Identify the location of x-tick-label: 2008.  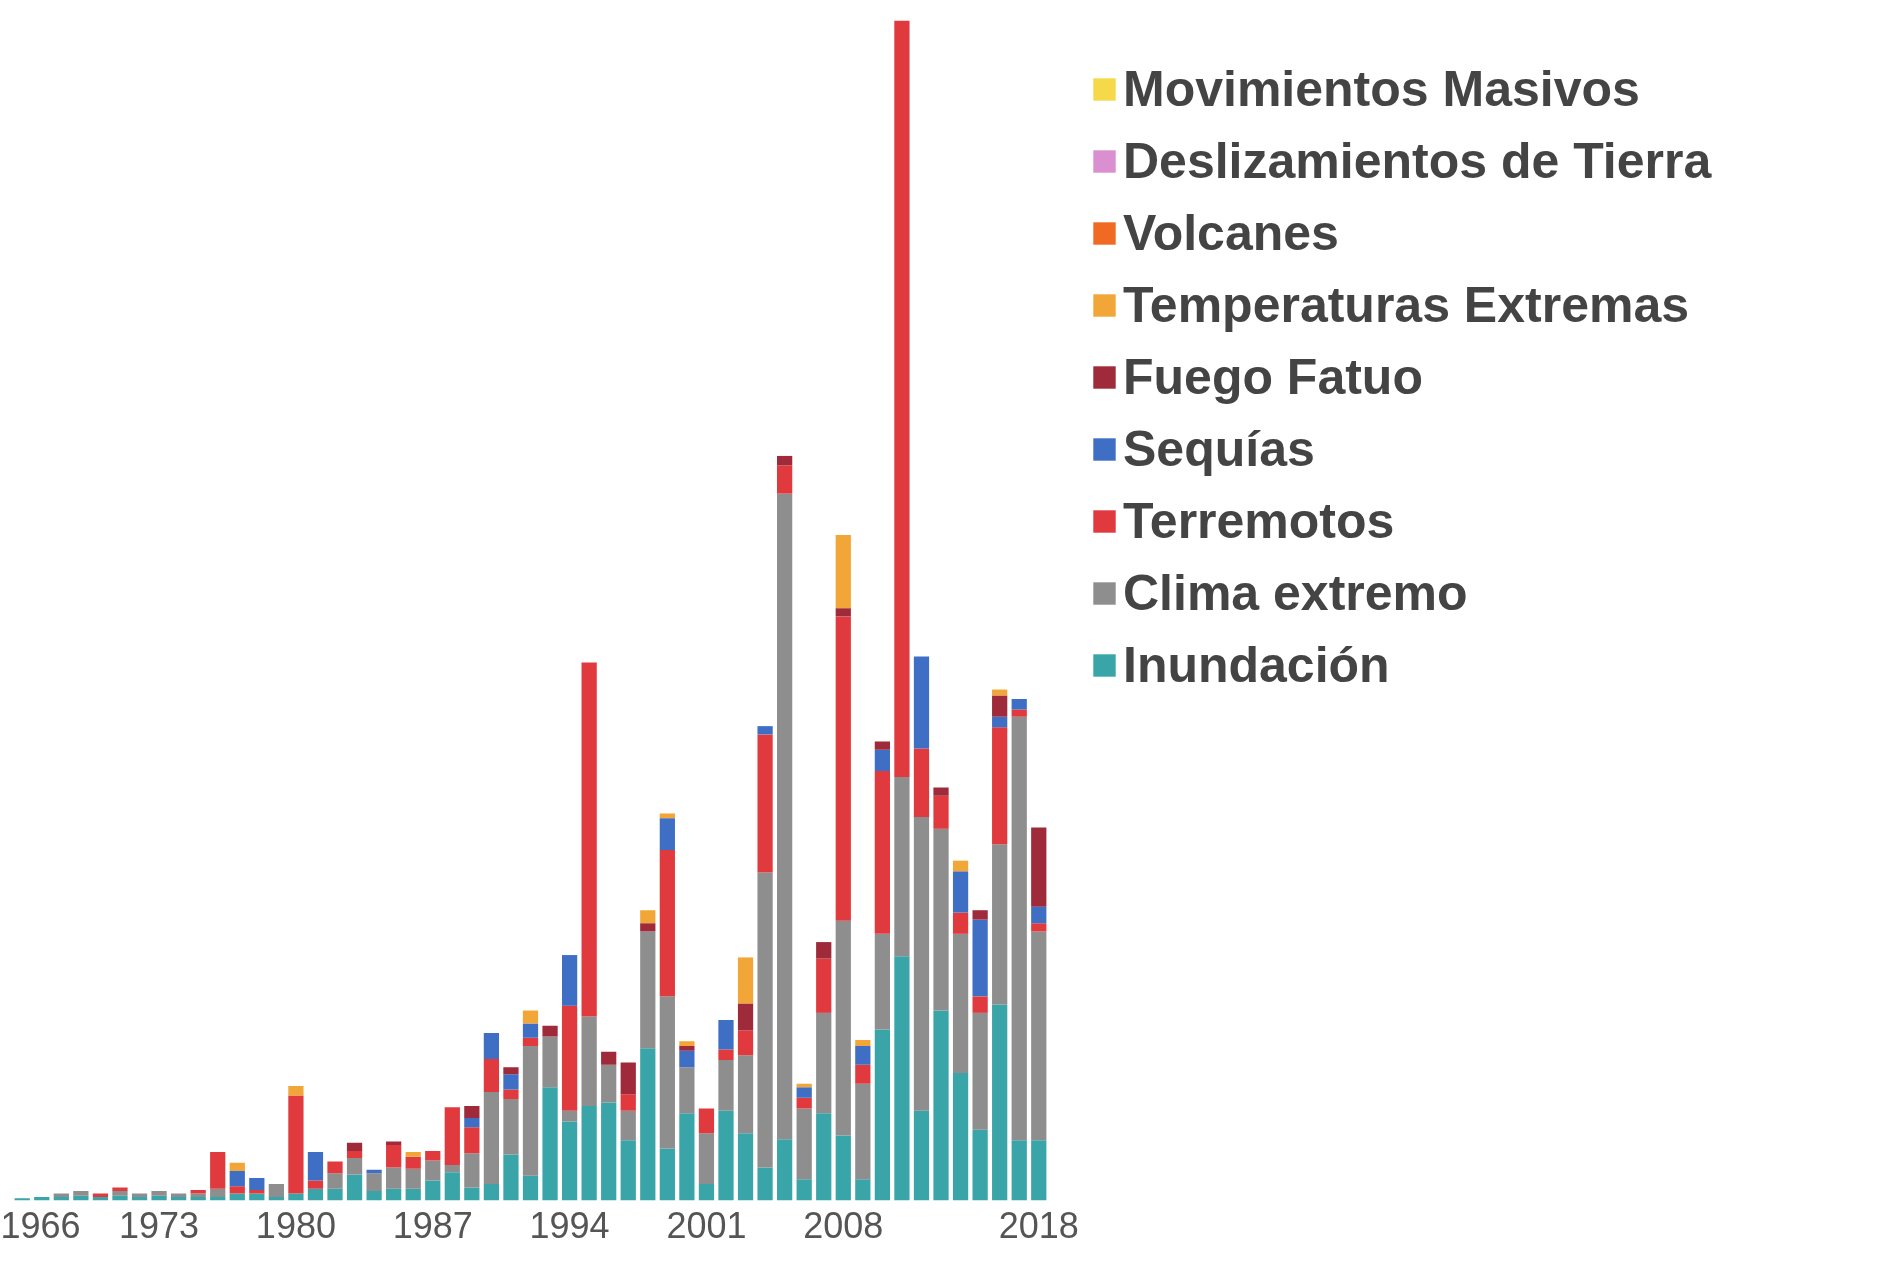
(843, 1225).